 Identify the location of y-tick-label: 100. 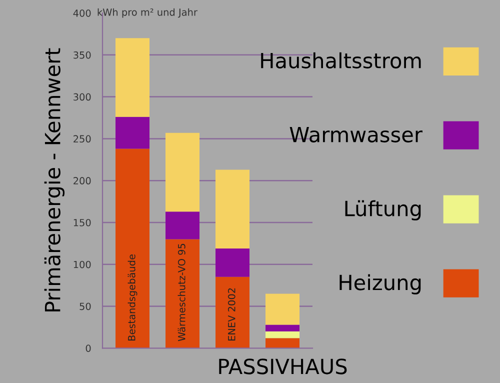
(82, 264).